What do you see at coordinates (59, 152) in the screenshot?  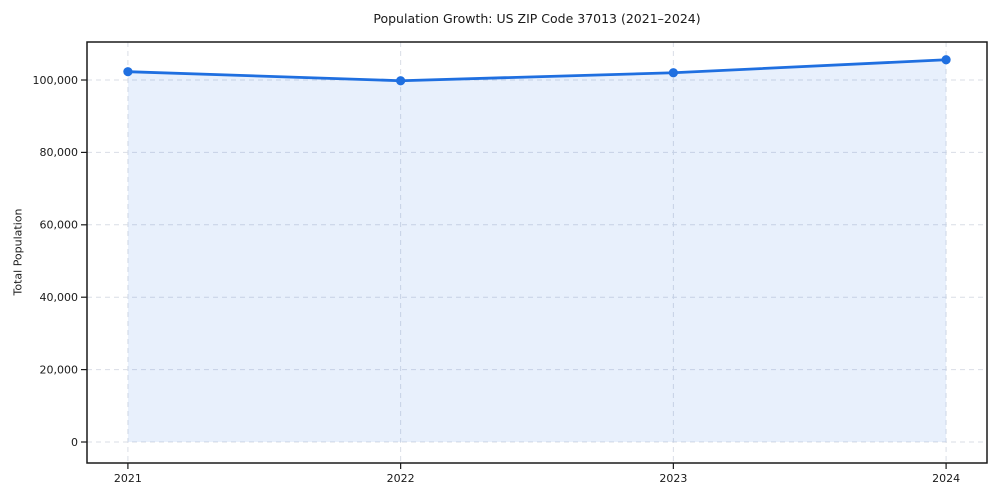 I see `y-tick-label: 80,000` at bounding box center [59, 152].